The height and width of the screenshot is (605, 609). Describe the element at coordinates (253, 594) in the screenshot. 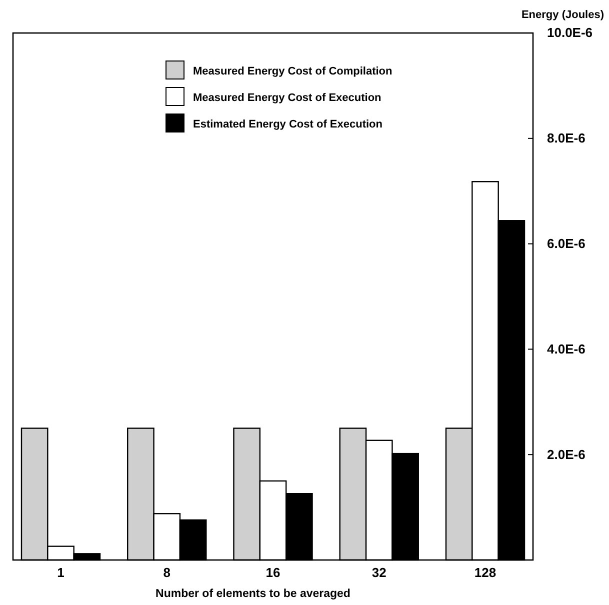

I see `x-axis-title: Number of elements to be averaged` at that location.